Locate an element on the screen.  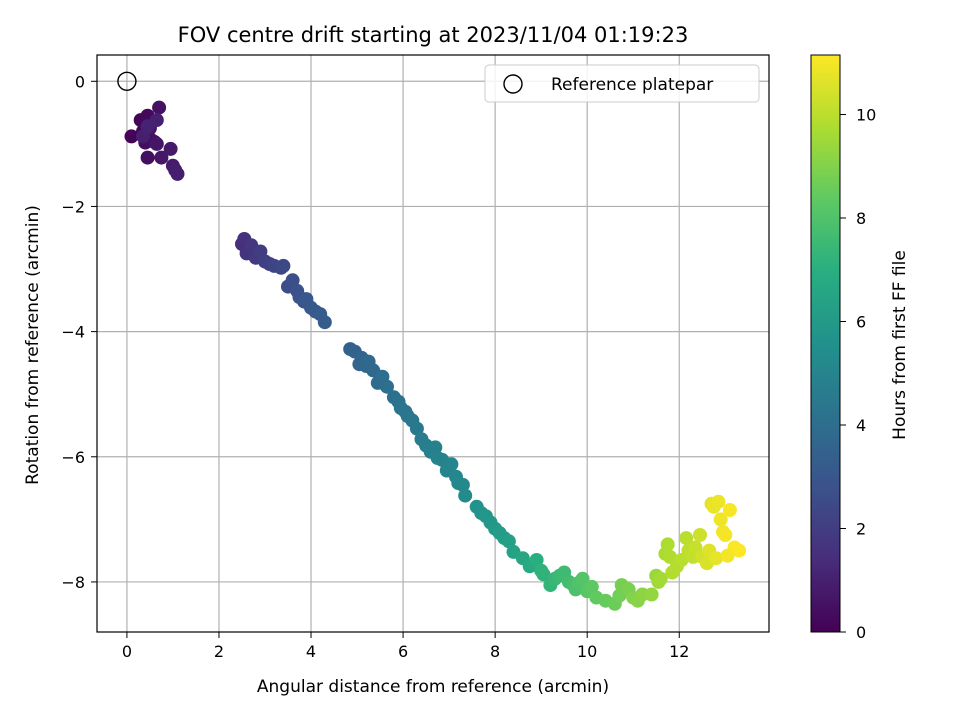
x-tick-label: 6 is located at coordinates (403, 651).